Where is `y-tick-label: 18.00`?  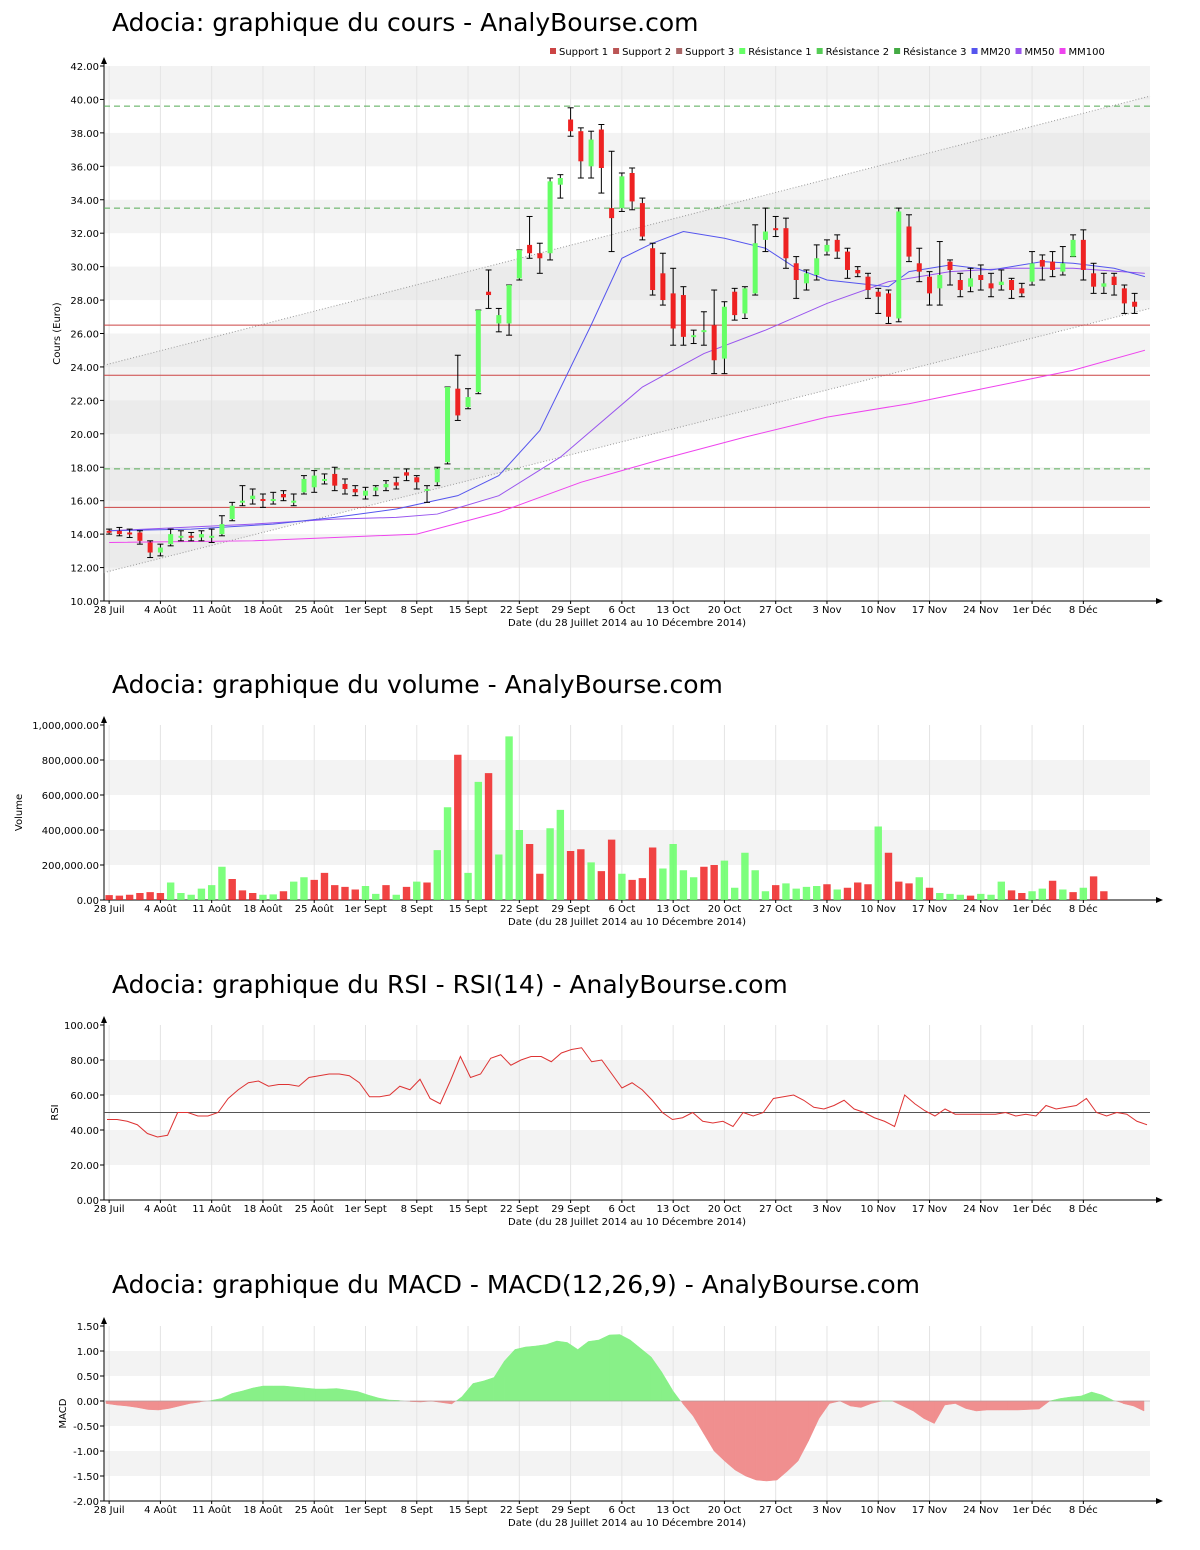
y-tick-label: 18.00 is located at coordinates (84, 468).